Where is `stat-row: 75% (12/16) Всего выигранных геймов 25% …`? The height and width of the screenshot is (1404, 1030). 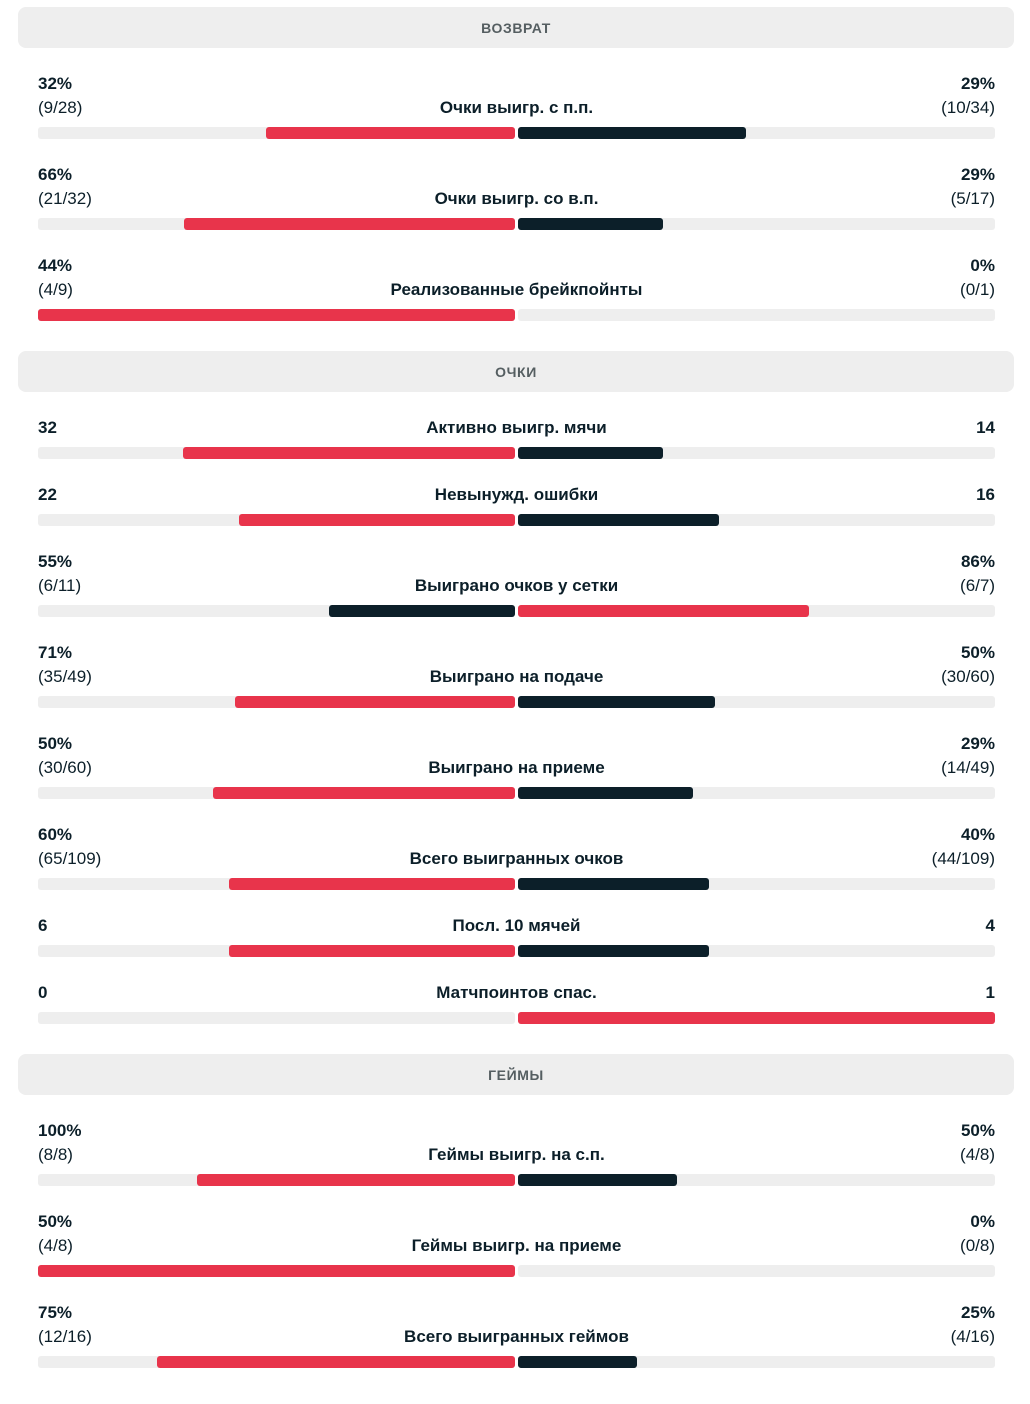 stat-row: 75% (12/16) Всего выигранных геймов 25% … is located at coordinates (516, 1334).